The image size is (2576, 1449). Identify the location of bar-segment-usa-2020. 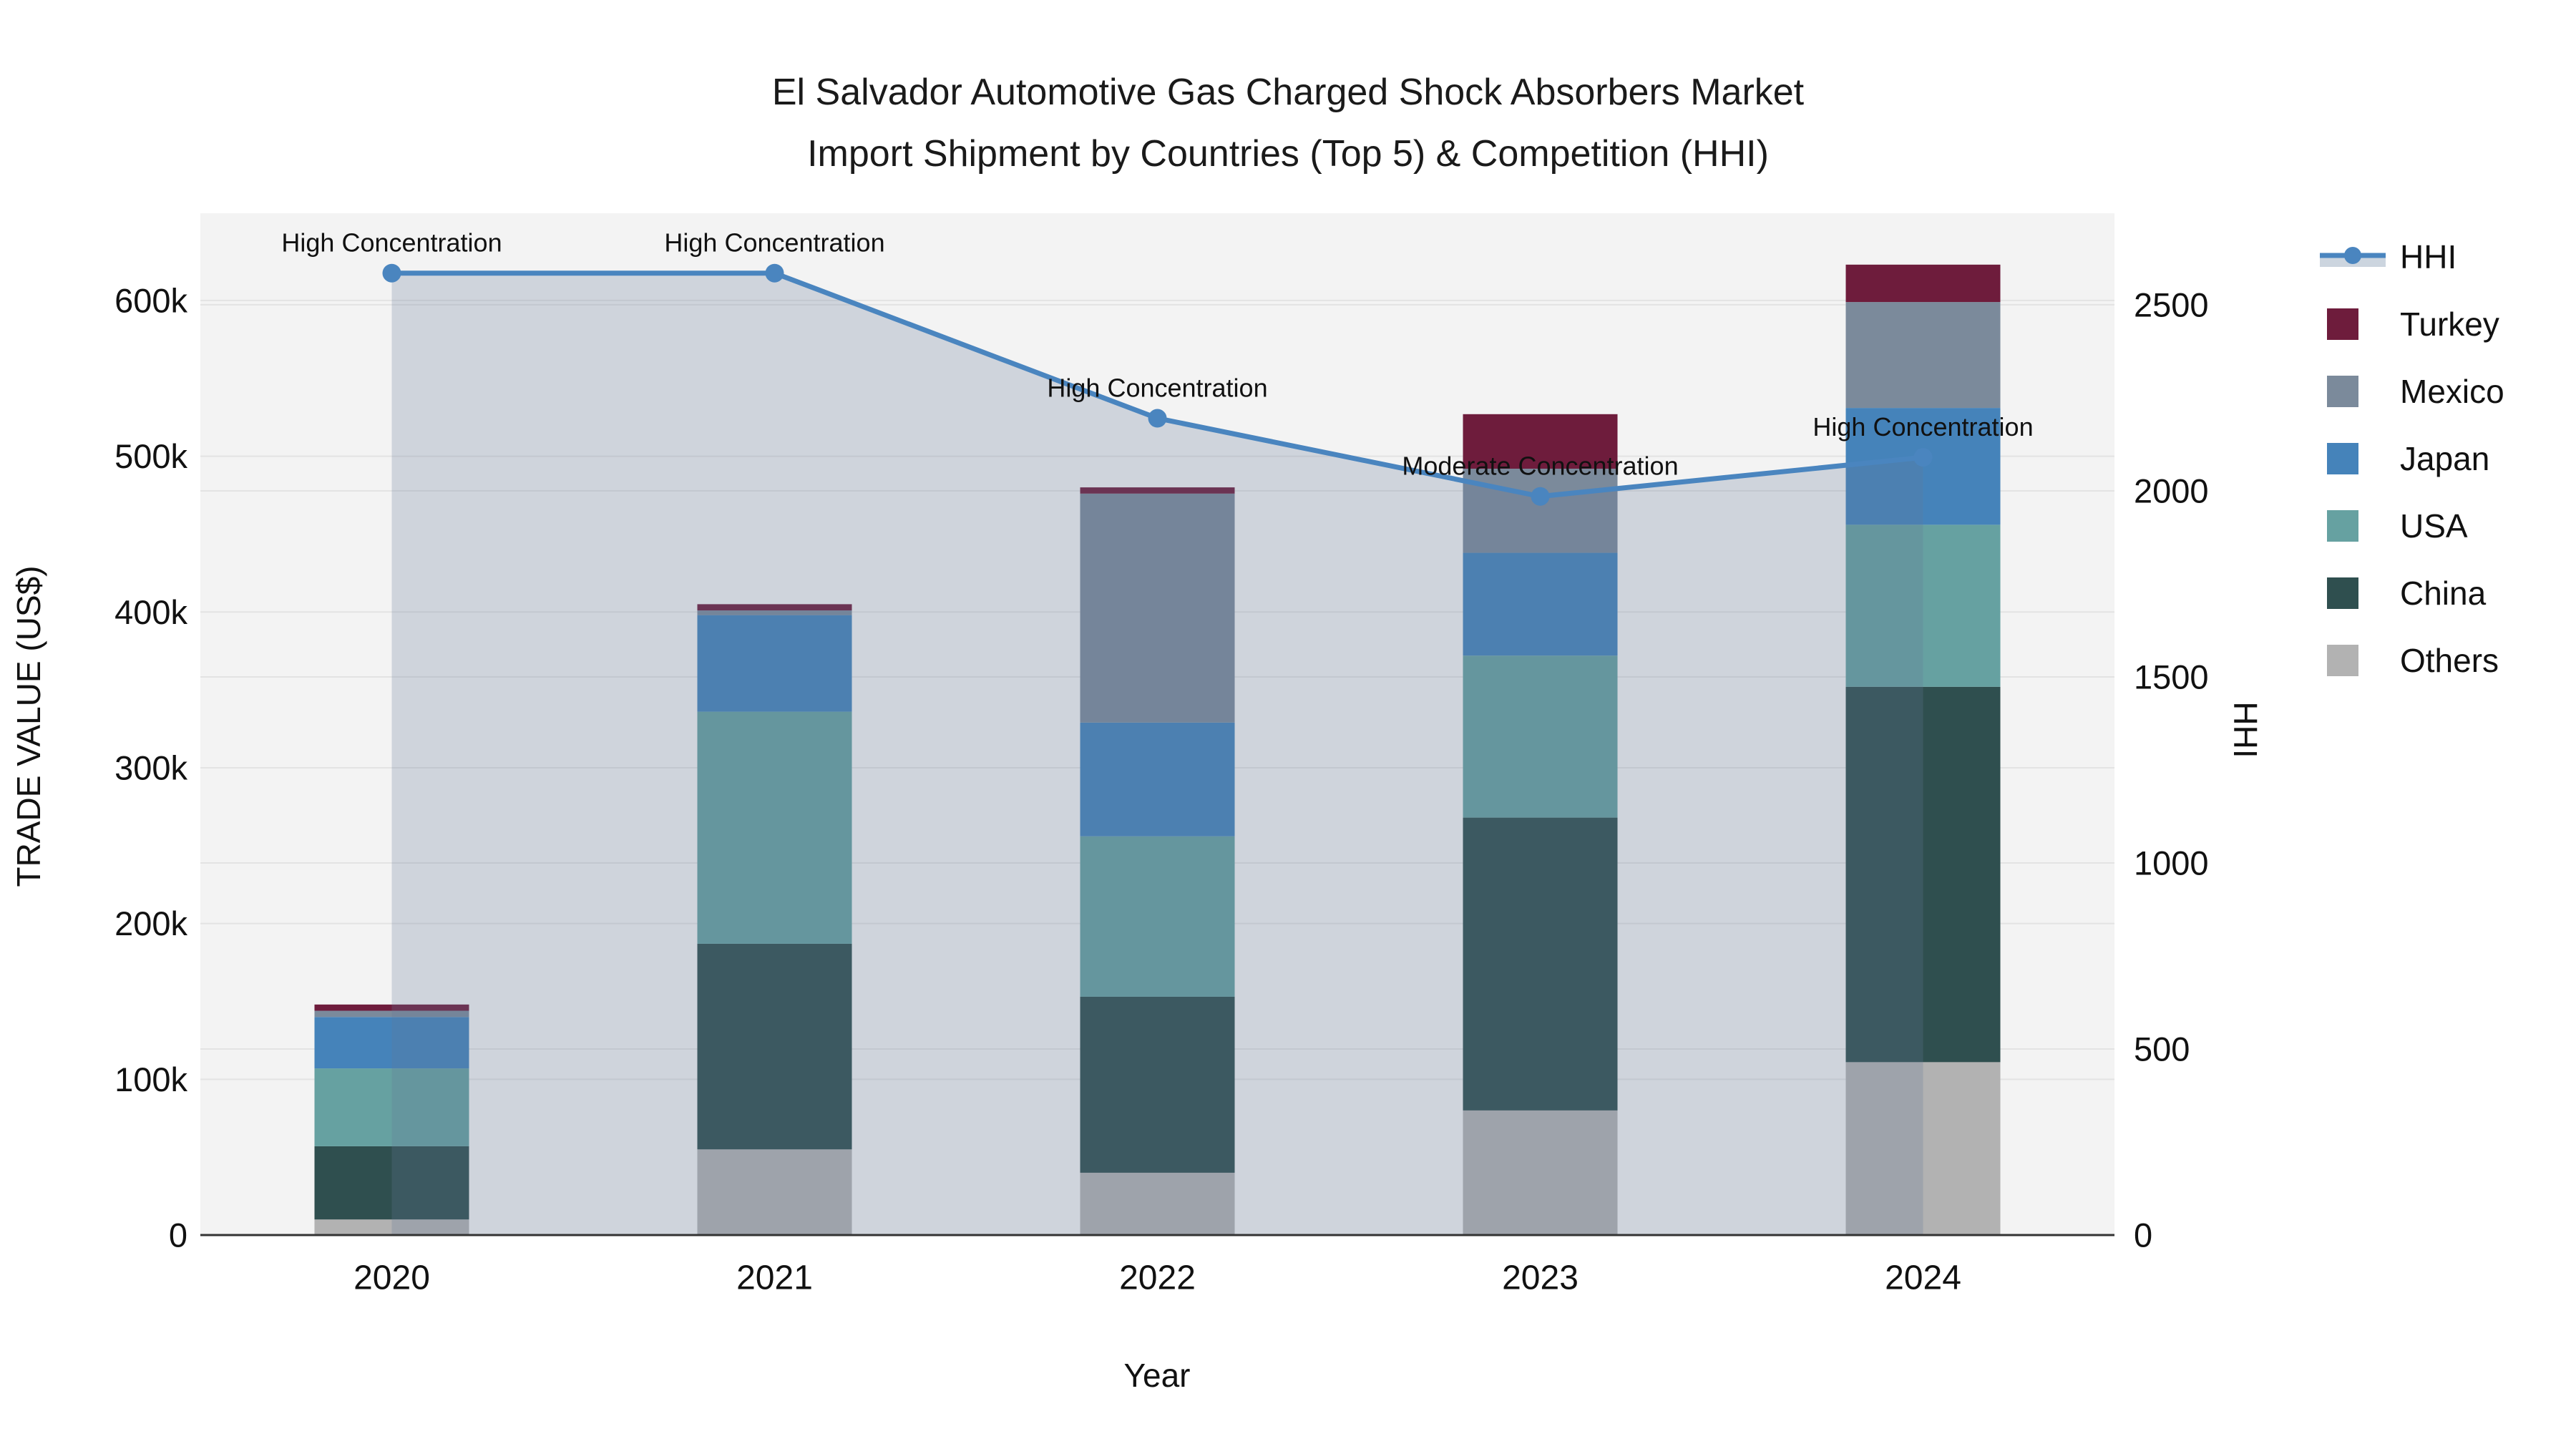
(391, 1107).